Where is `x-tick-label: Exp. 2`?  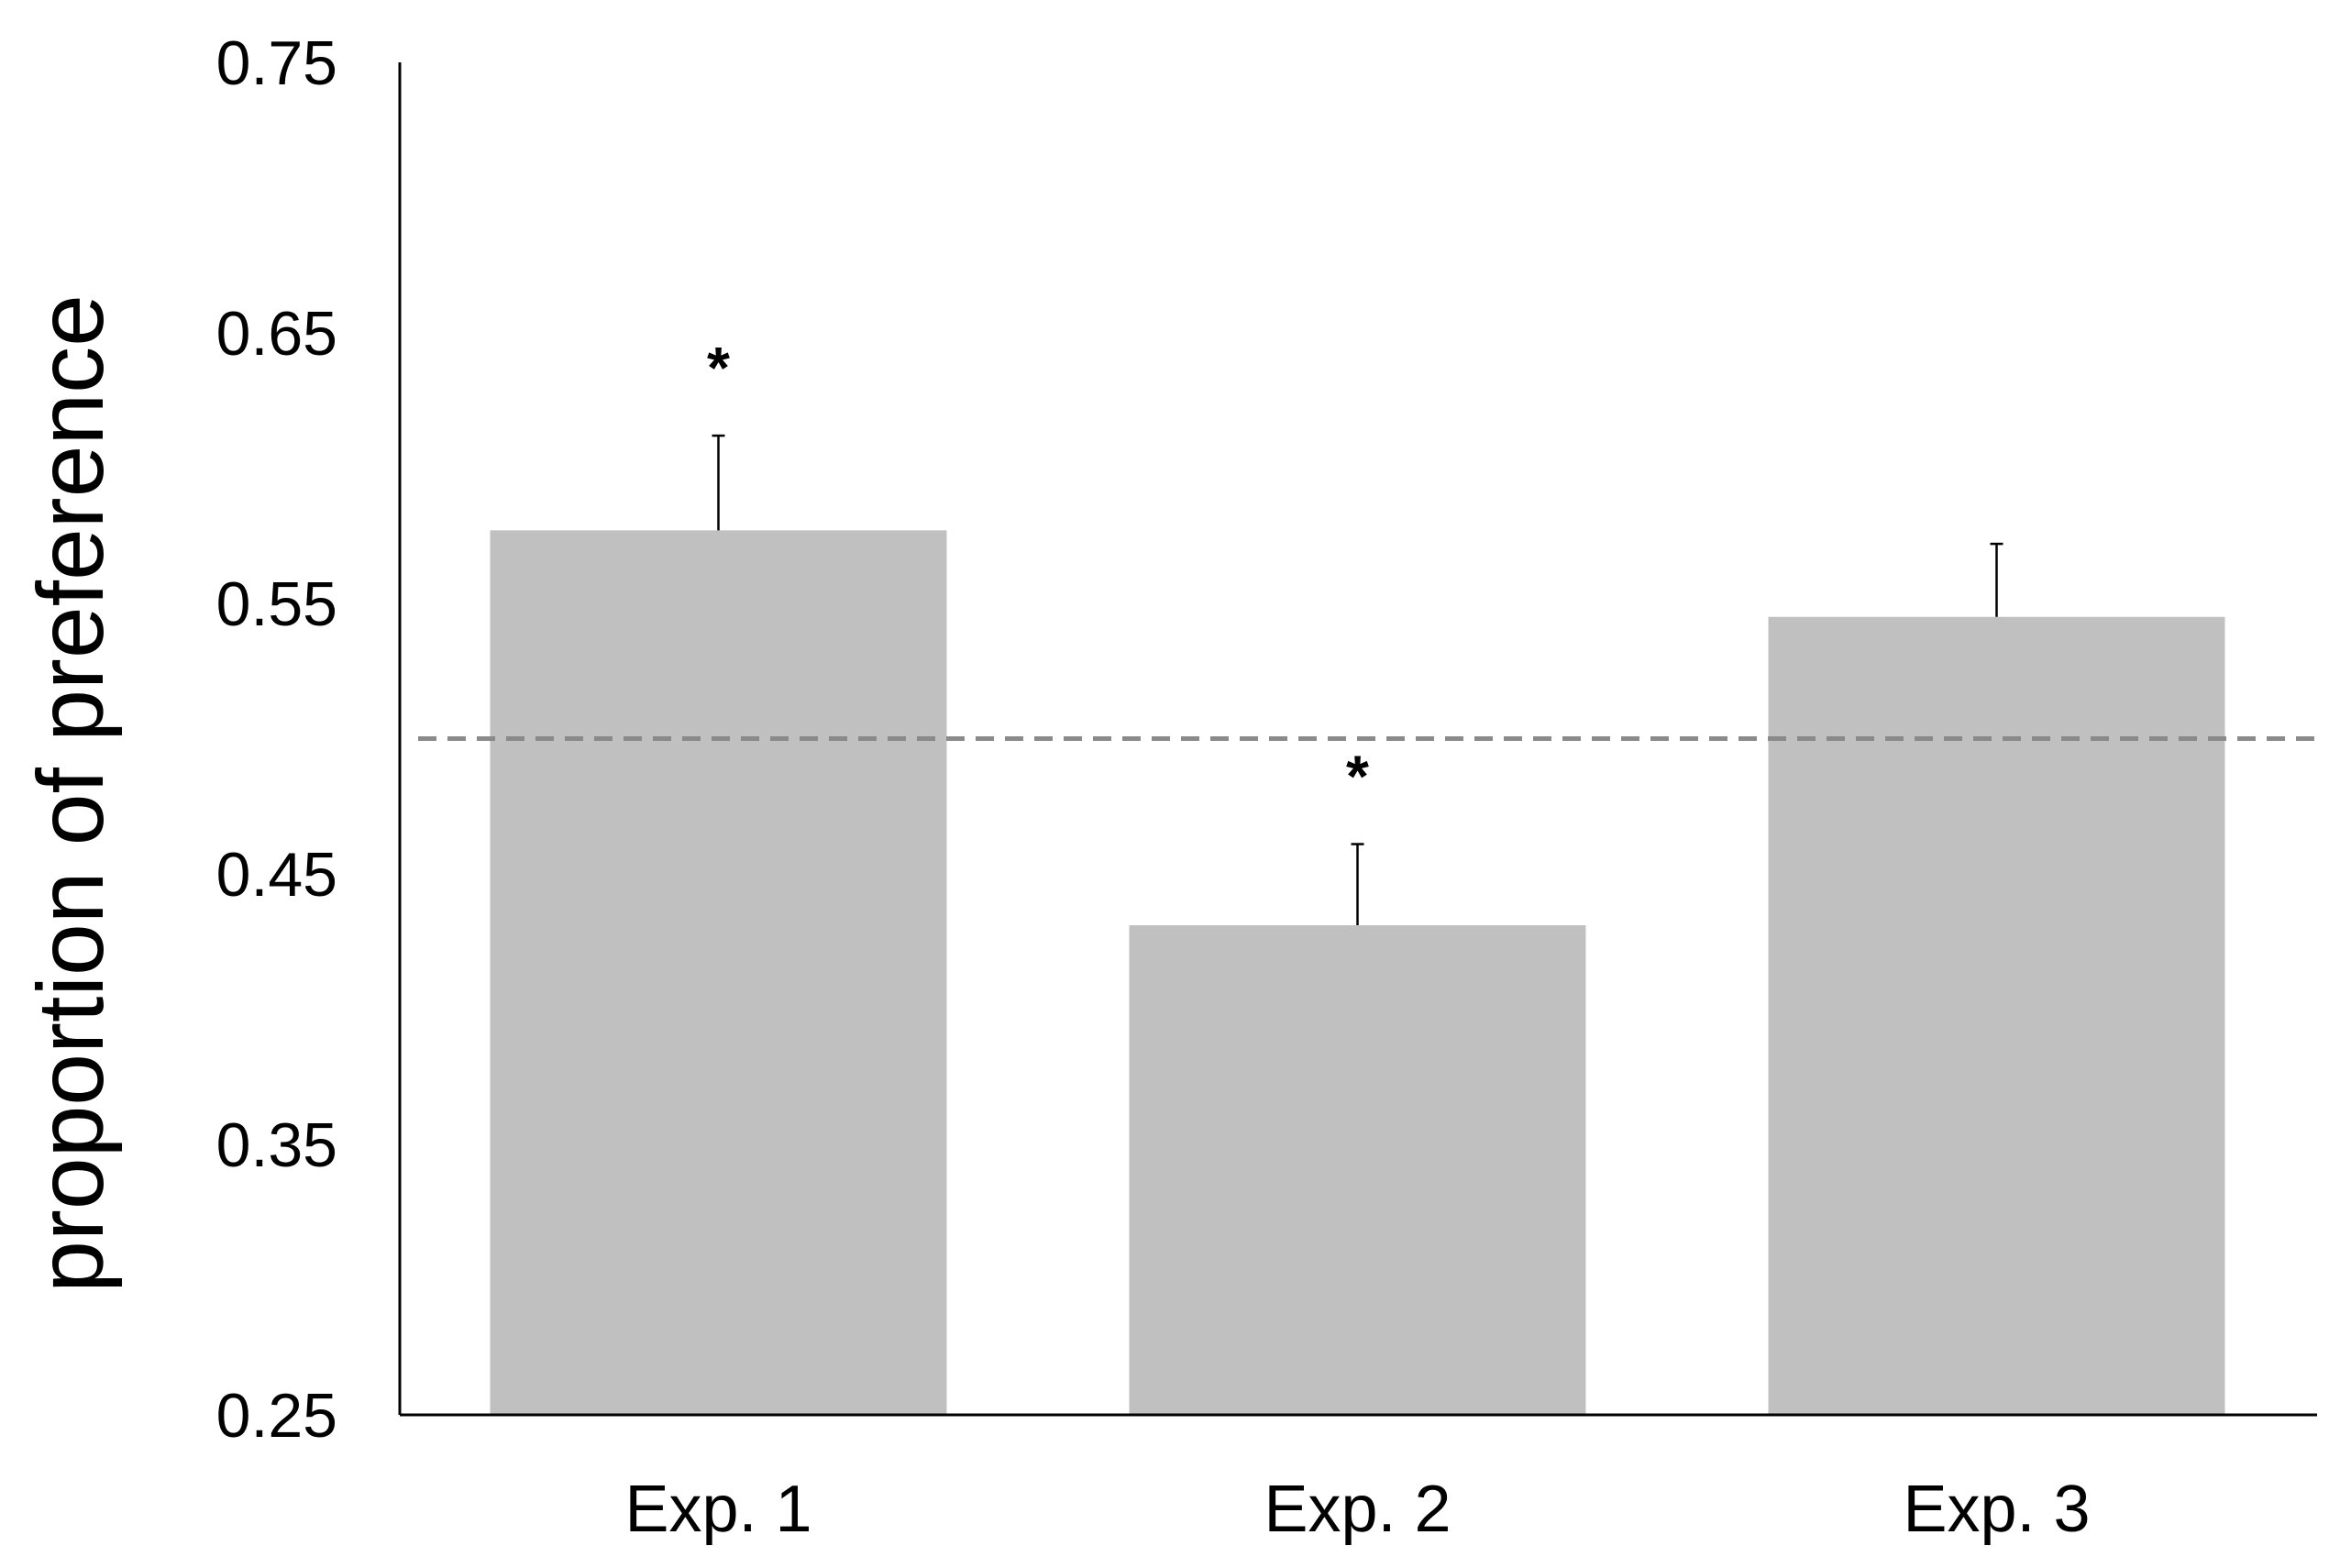
x-tick-label: Exp. 2 is located at coordinates (1357, 1509).